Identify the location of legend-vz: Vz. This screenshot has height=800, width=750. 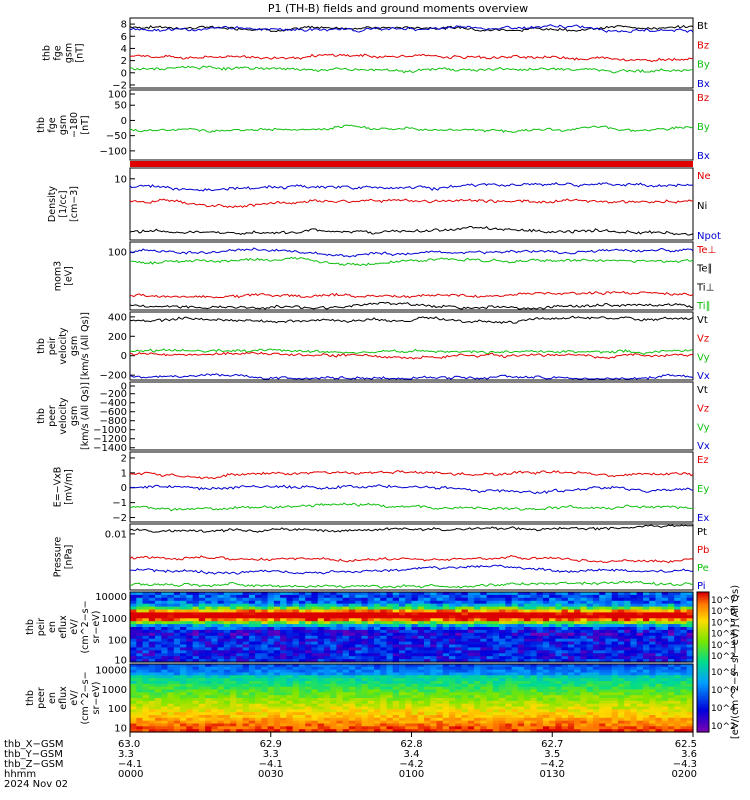
(703, 409).